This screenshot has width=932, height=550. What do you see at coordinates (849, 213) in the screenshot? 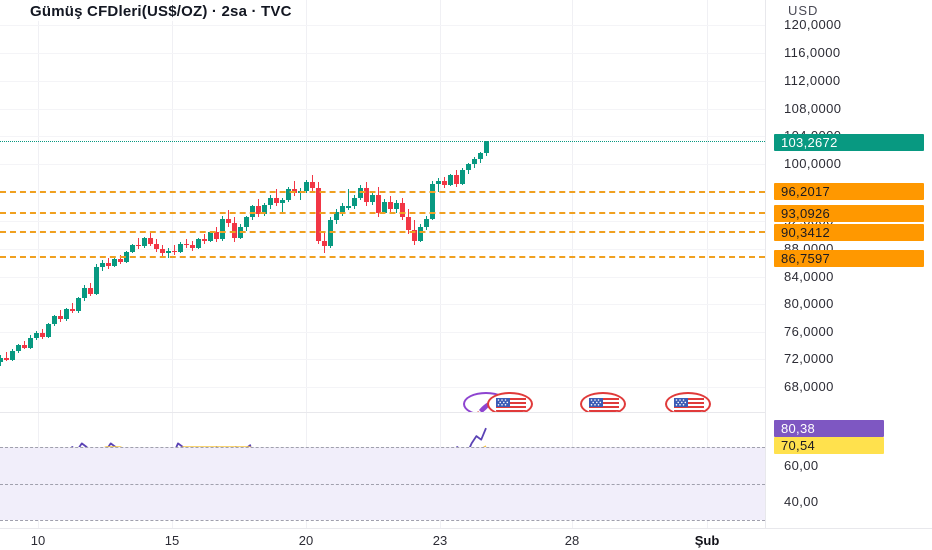
I see `level-price-badge-1: 93,0926` at bounding box center [849, 213].